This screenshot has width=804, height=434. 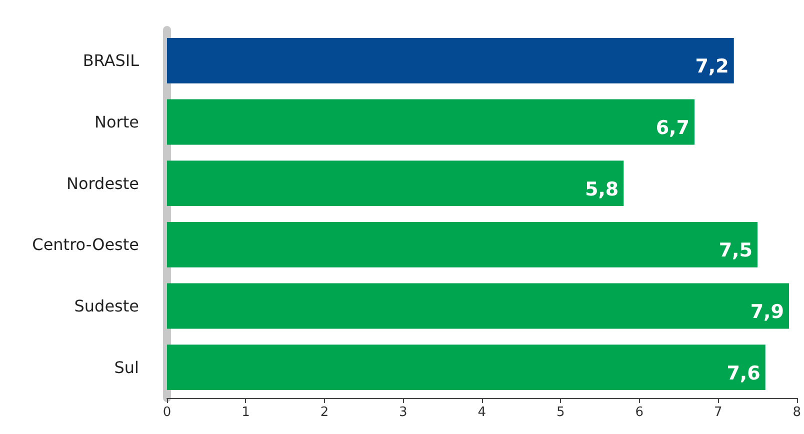 What do you see at coordinates (735, 251) in the screenshot?
I see `data-label: 7,5` at bounding box center [735, 251].